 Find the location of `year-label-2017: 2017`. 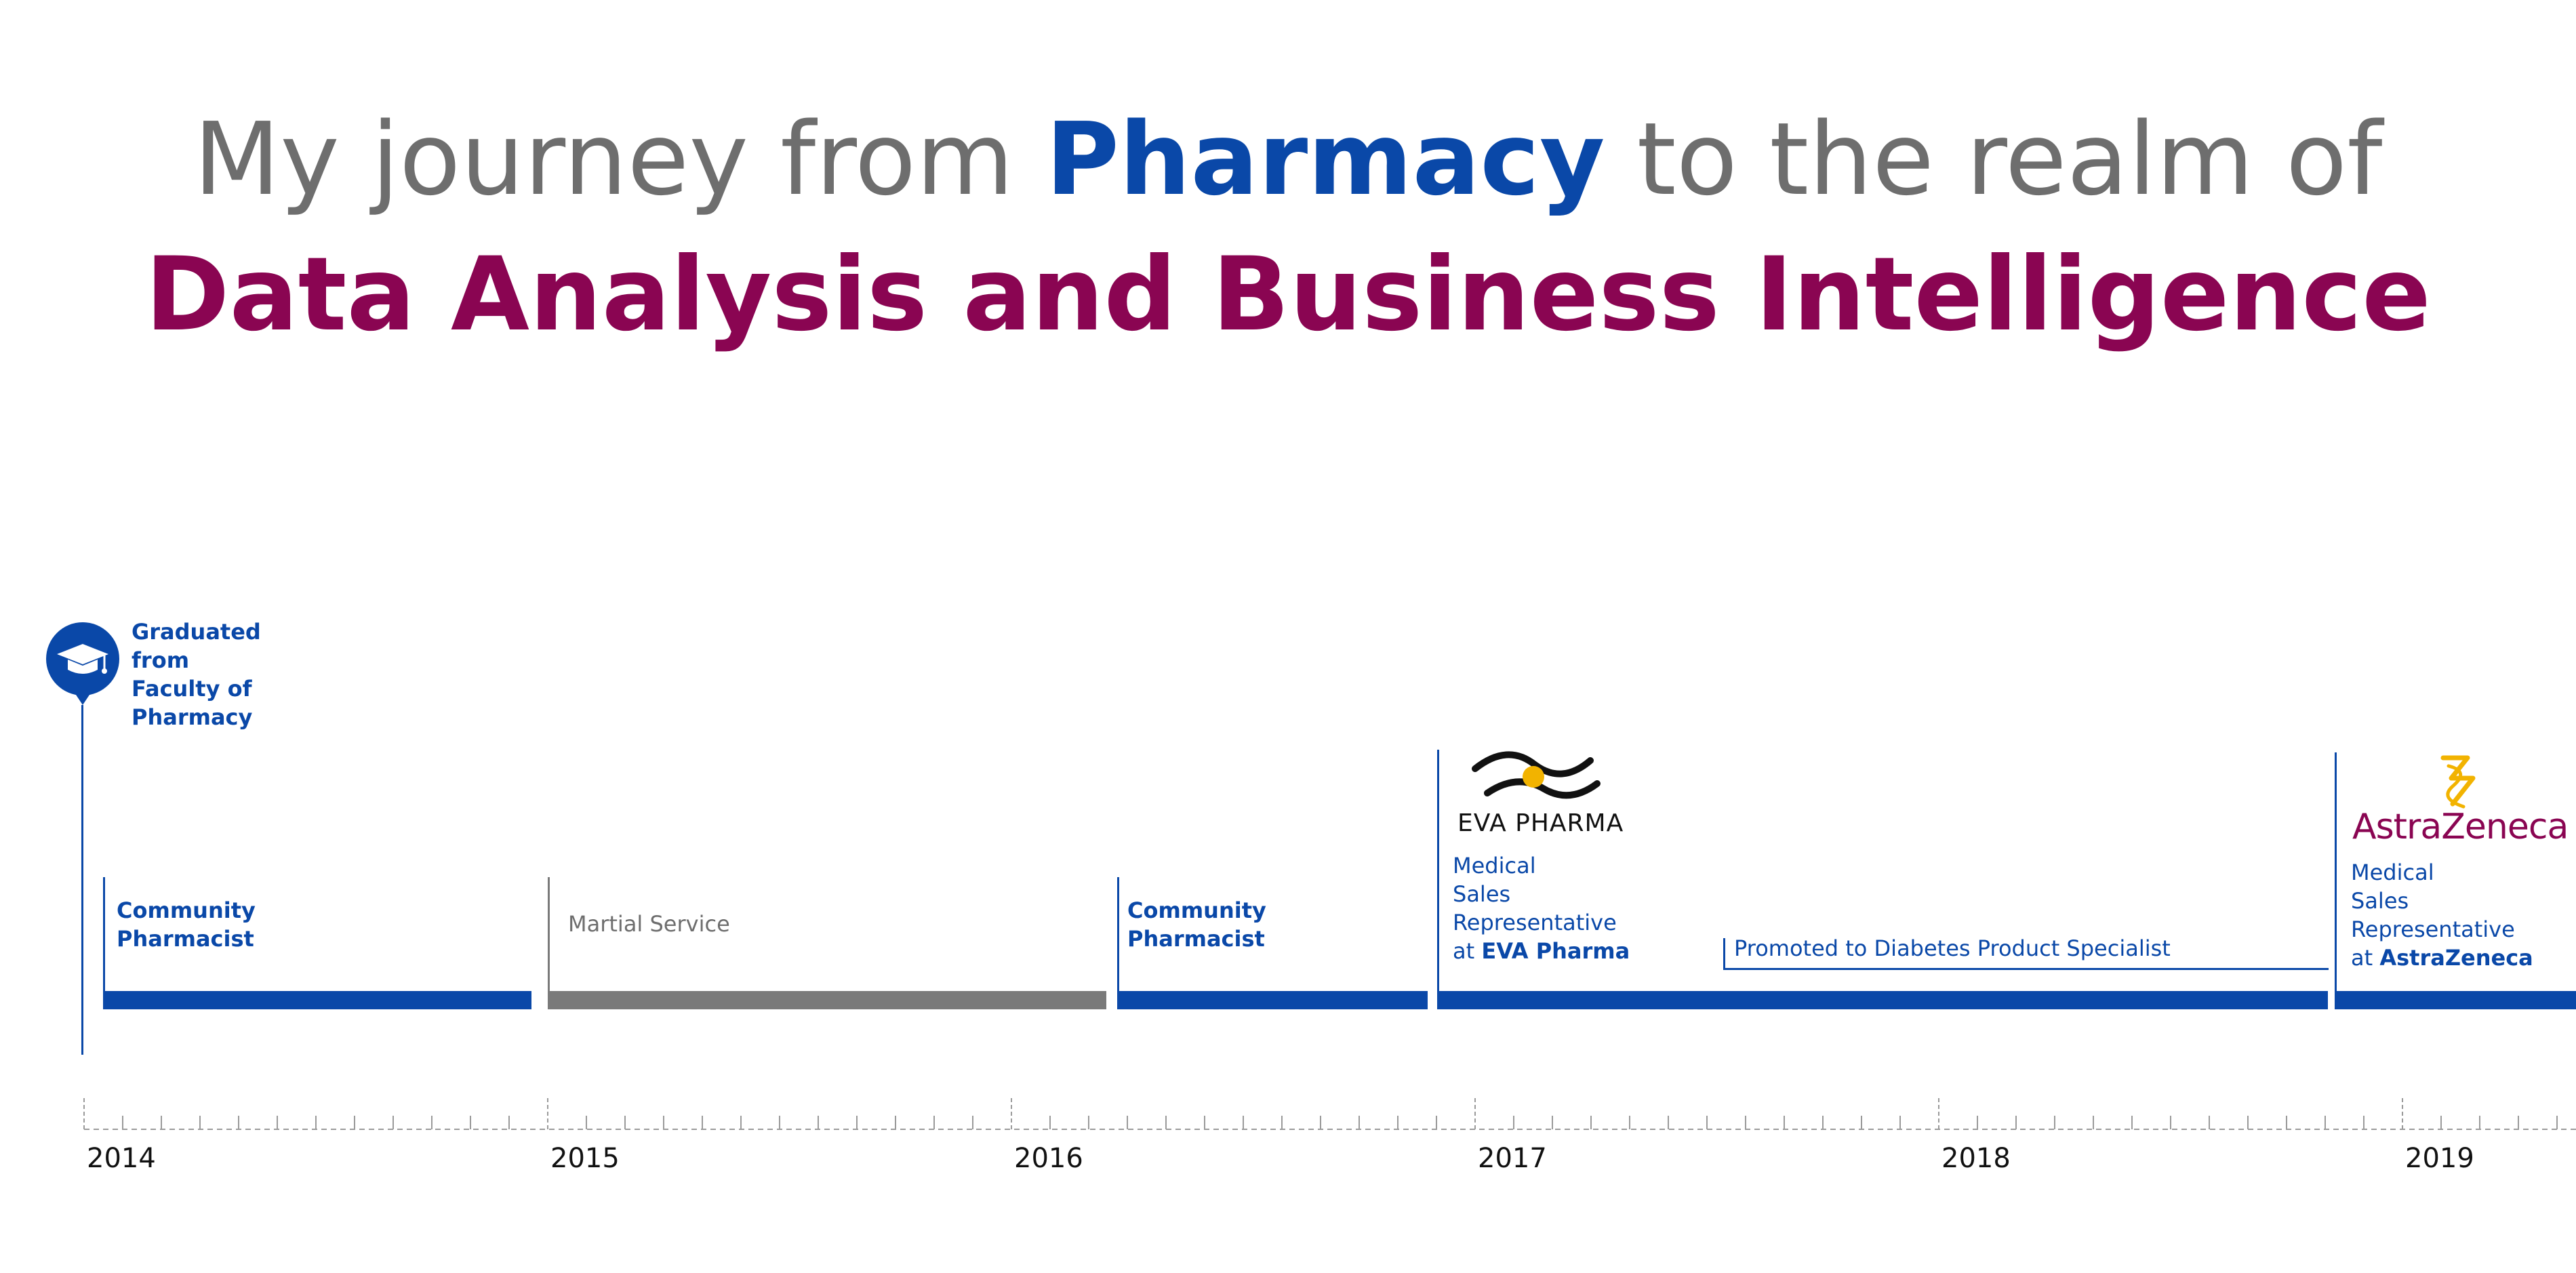

year-label-2017: 2017 is located at coordinates (1512, 1158).